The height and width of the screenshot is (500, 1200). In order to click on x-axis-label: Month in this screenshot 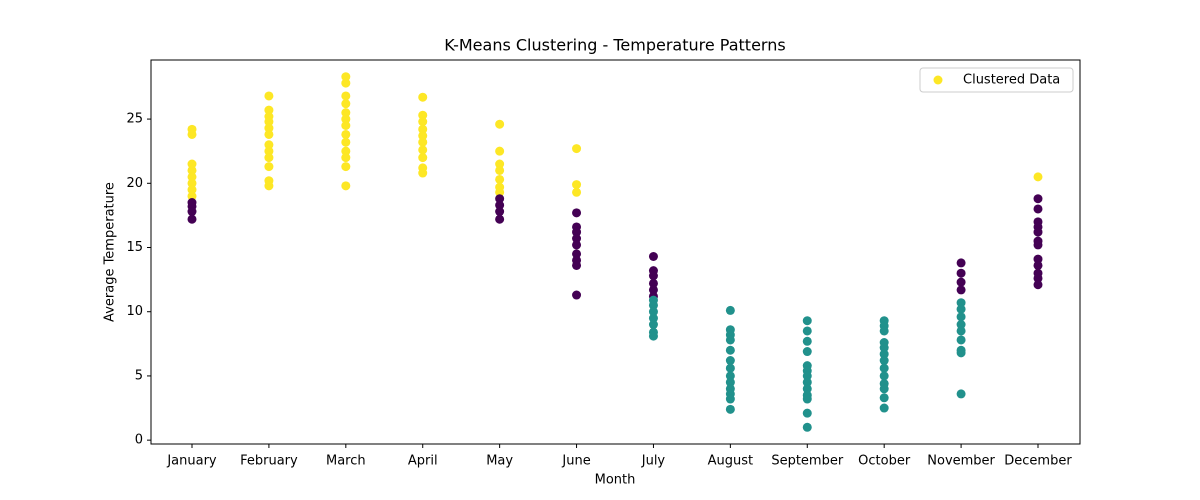, I will do `click(615, 480)`.